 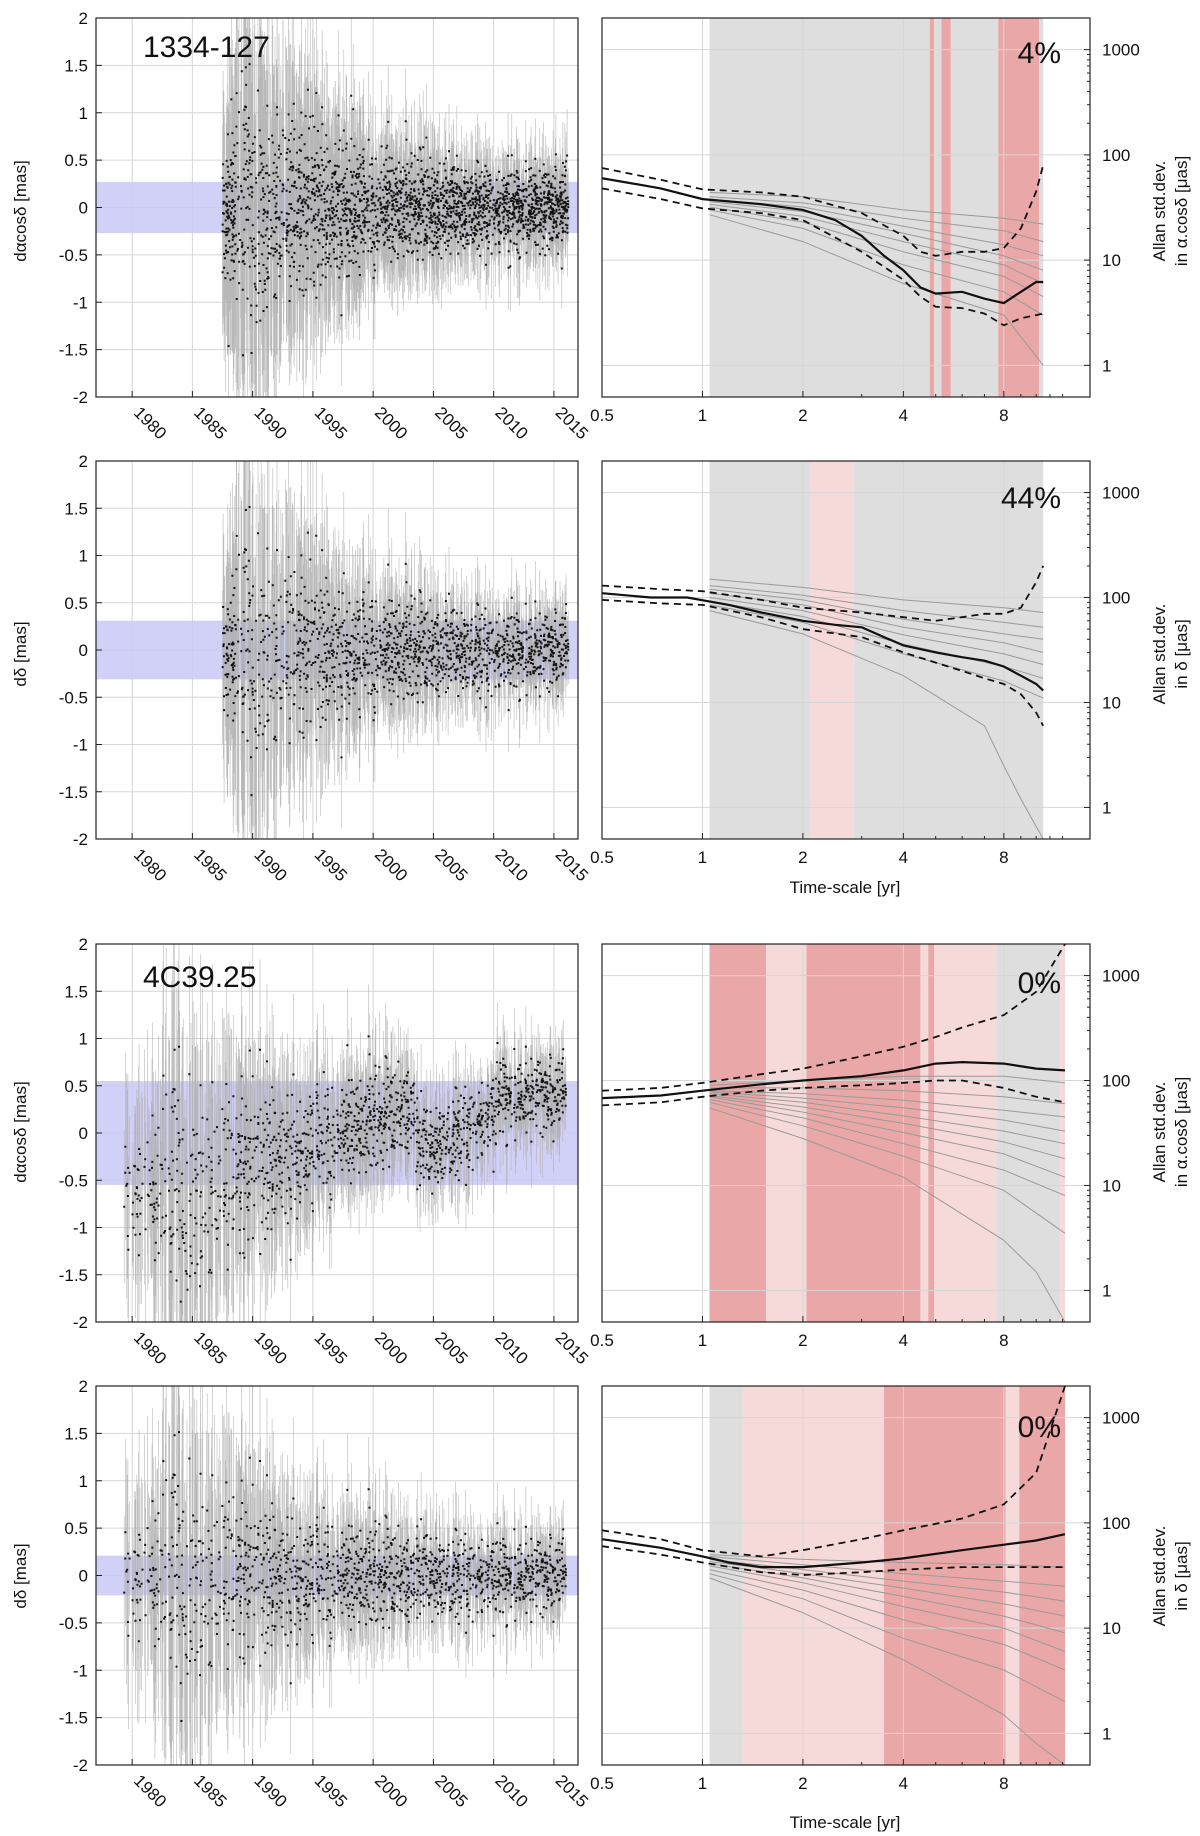 I want to click on ts-ylabel-1: dαcosδ [mas], so click(x=20, y=211).